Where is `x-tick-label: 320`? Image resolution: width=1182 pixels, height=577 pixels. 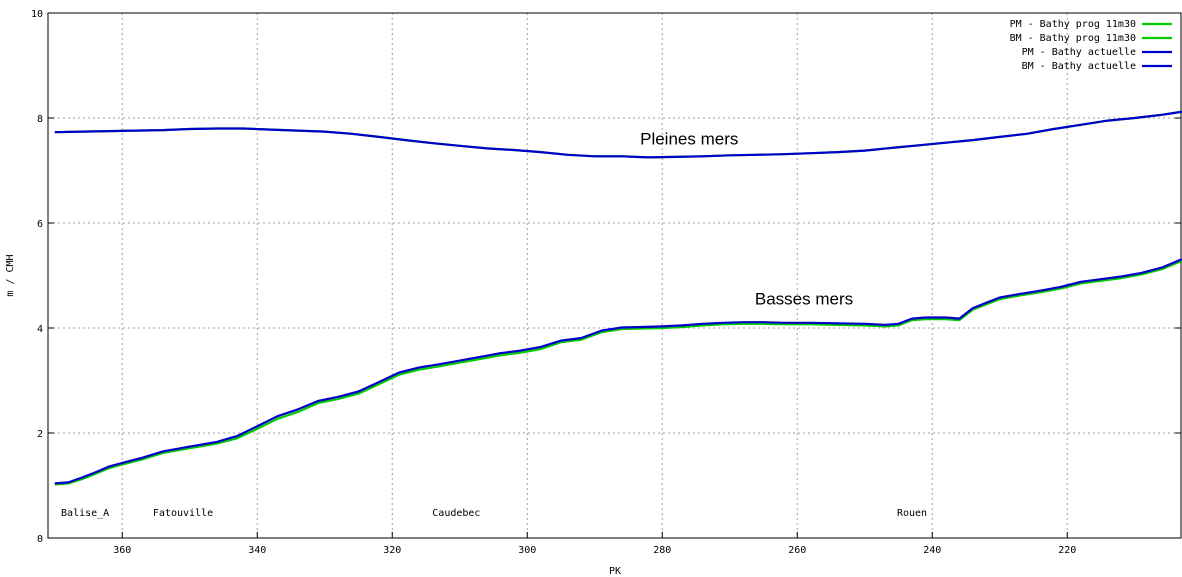
x-tick-label: 320 is located at coordinates (392, 550).